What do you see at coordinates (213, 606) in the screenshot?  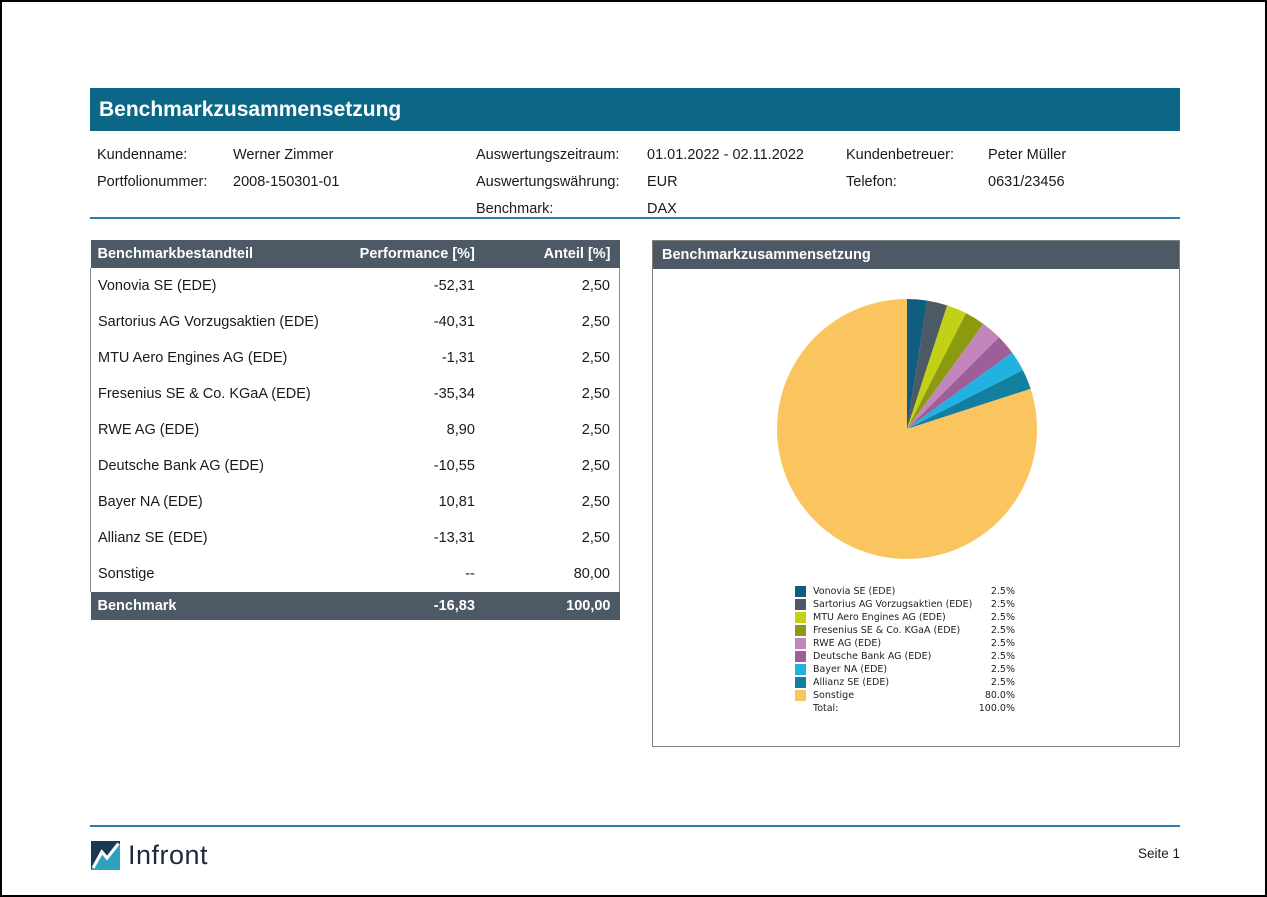 I see `benchmark-total-name: Benchmark` at bounding box center [213, 606].